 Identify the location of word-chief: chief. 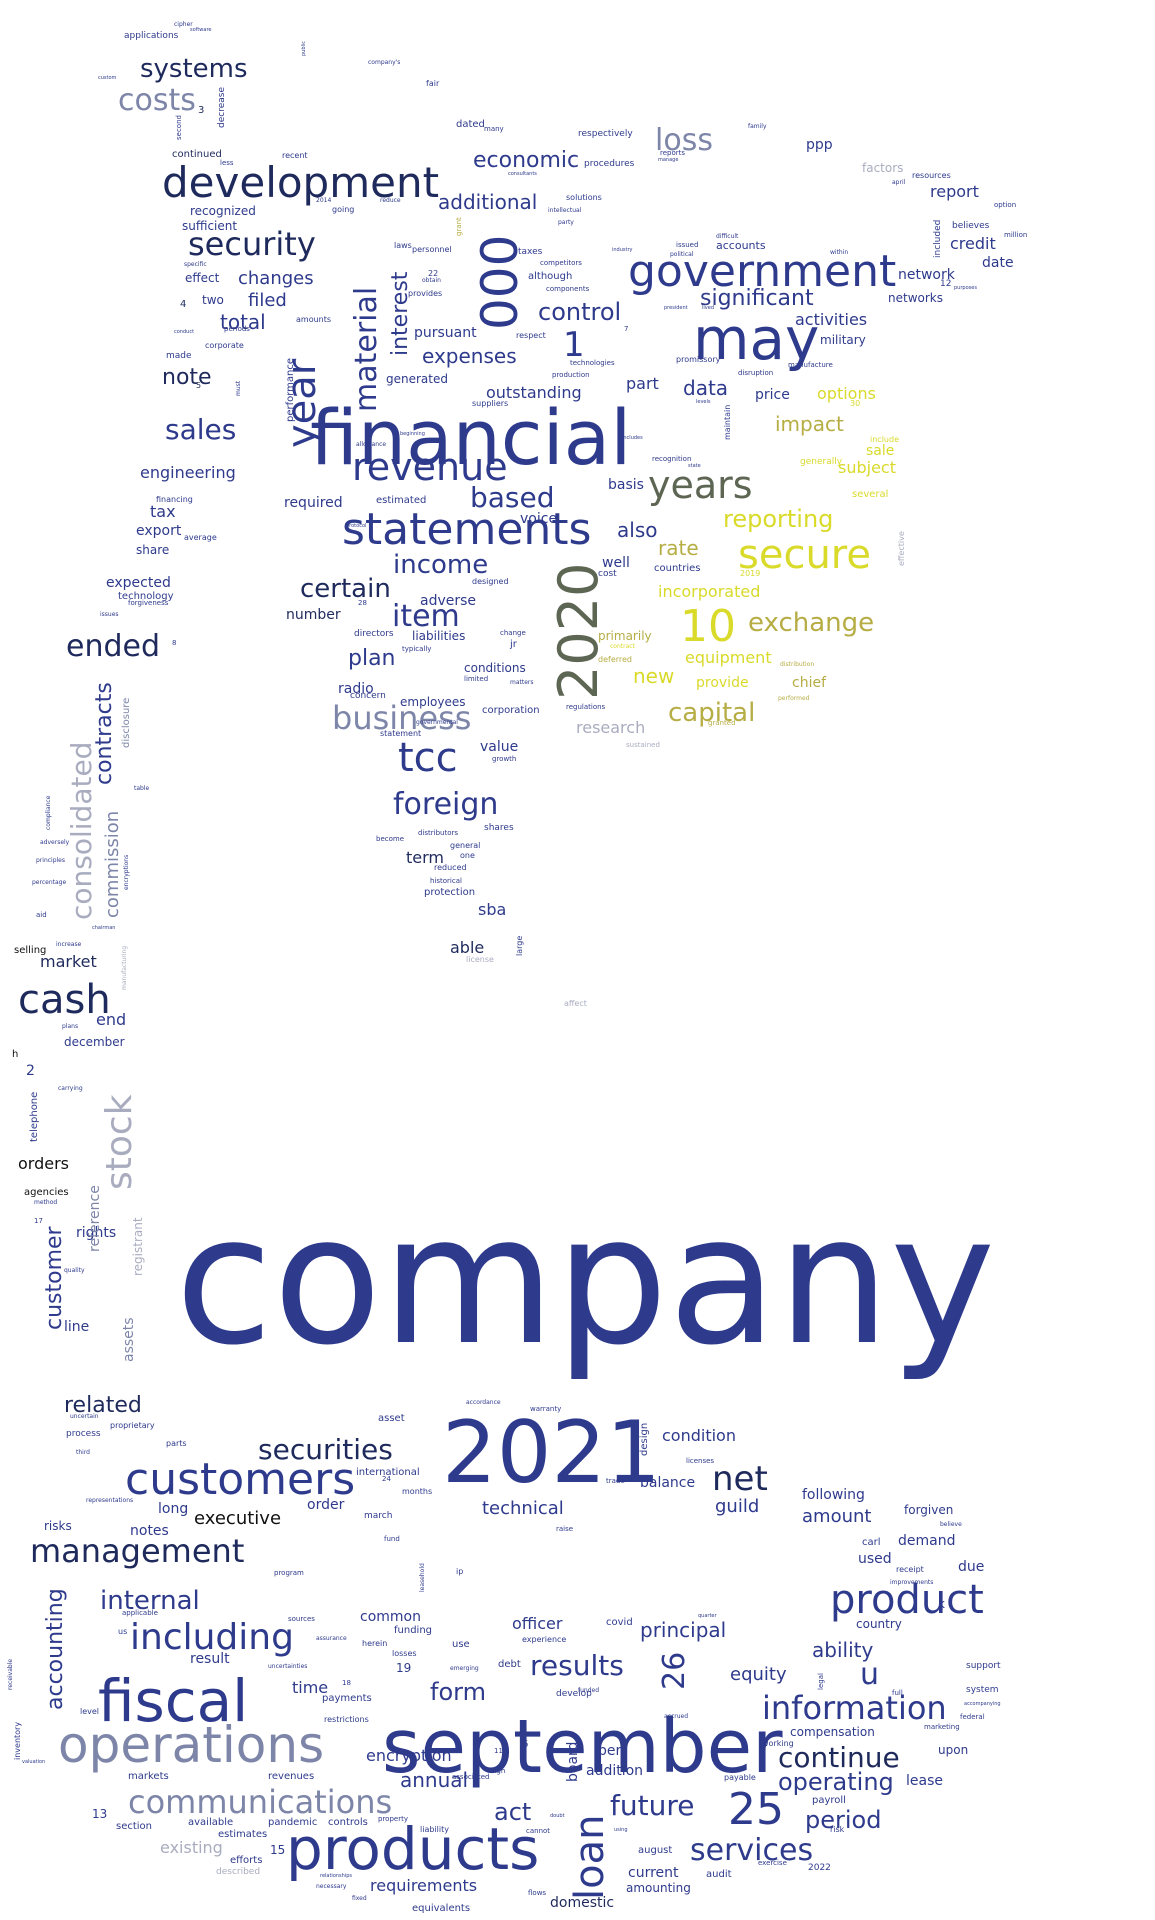
(809, 683).